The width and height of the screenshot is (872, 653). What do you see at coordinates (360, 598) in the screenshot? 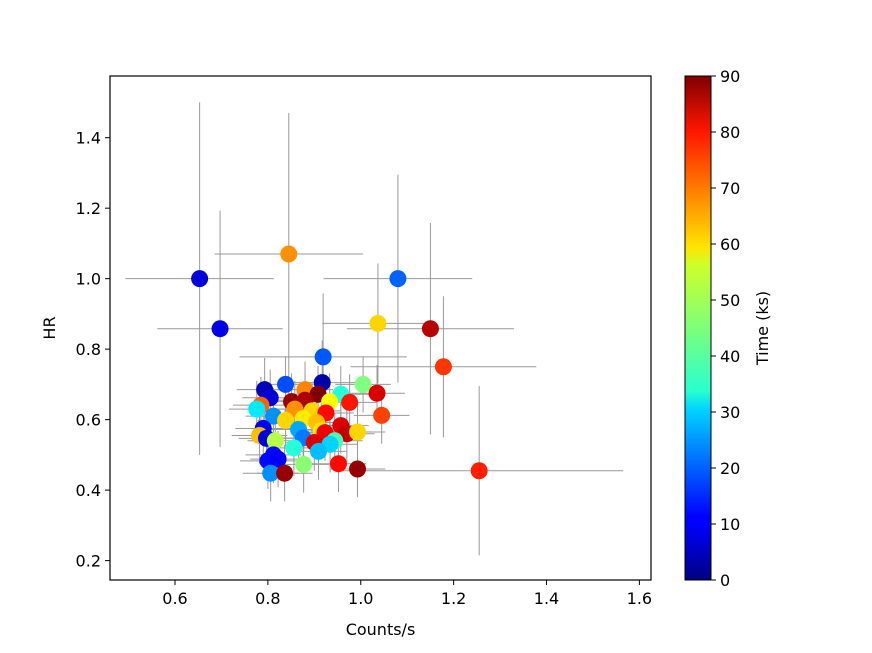
I see `x-tick-label: 1.0` at bounding box center [360, 598].